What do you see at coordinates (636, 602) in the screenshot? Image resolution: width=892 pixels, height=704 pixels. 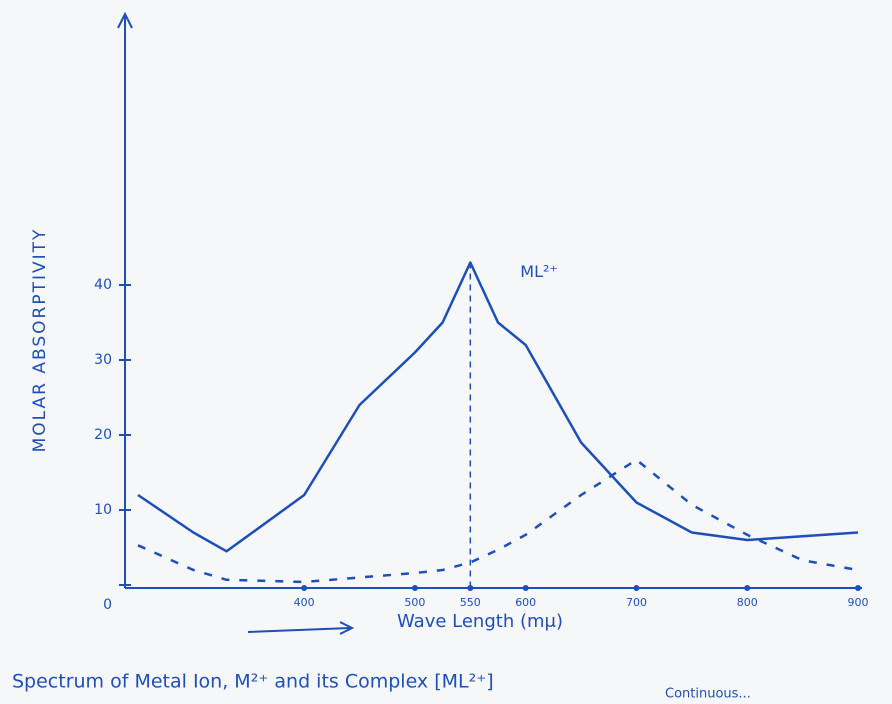 I see `x-tick-label: 700` at bounding box center [636, 602].